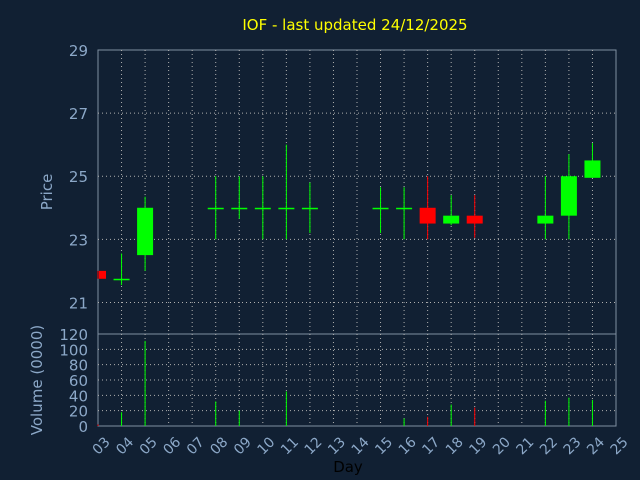 The image size is (640, 480). What do you see at coordinates (596, 446) in the screenshot?
I see `x-tick-label: 24` at bounding box center [596, 446].